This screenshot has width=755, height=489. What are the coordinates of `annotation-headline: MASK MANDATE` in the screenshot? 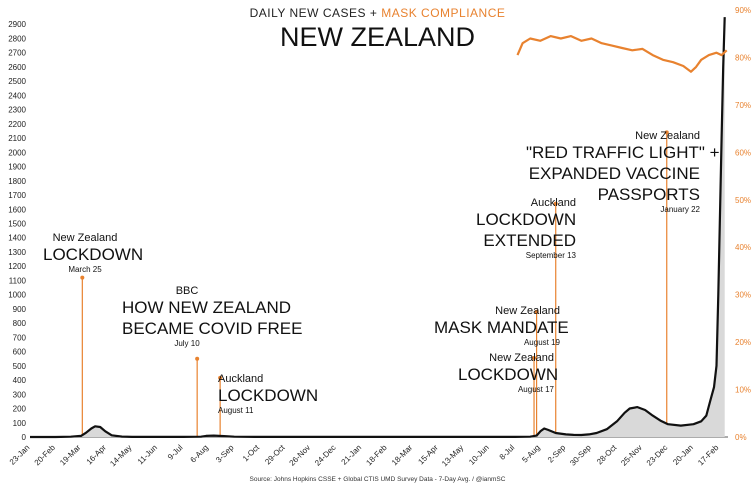 It's located at (501, 327).